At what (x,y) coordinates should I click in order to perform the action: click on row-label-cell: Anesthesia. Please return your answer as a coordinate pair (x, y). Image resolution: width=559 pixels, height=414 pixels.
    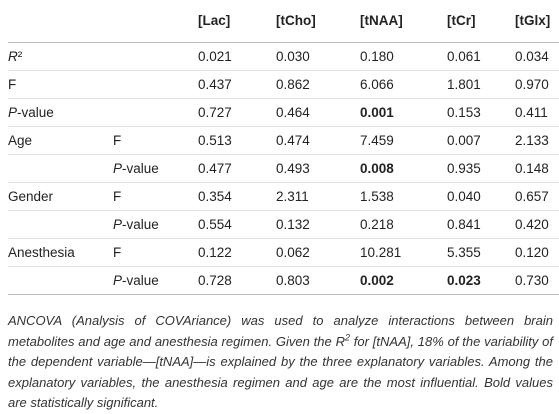
    Looking at the image, I should click on (60, 252).